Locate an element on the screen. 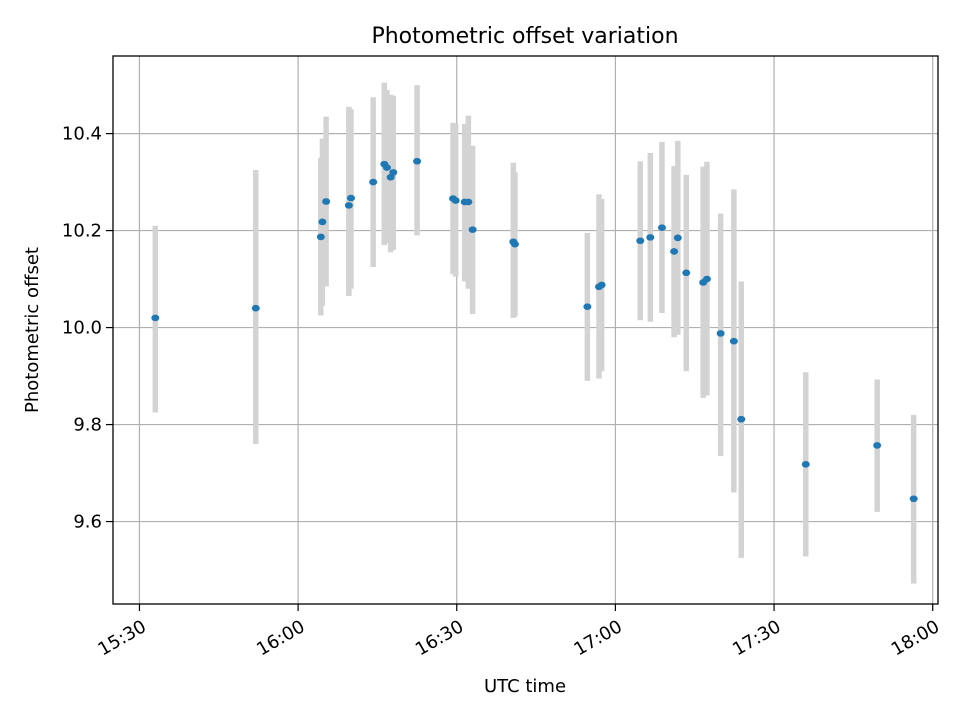  x-axis-label: UTC time is located at coordinates (525, 686).